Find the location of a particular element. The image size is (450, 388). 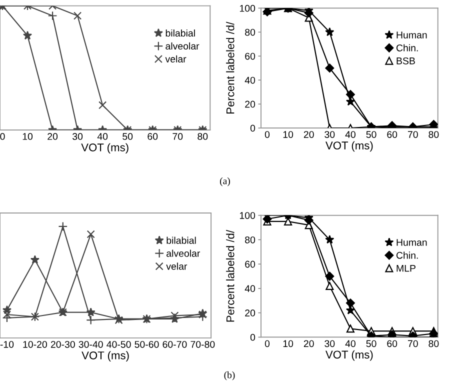

x-tick-label: 50-60 is located at coordinates (146, 344).